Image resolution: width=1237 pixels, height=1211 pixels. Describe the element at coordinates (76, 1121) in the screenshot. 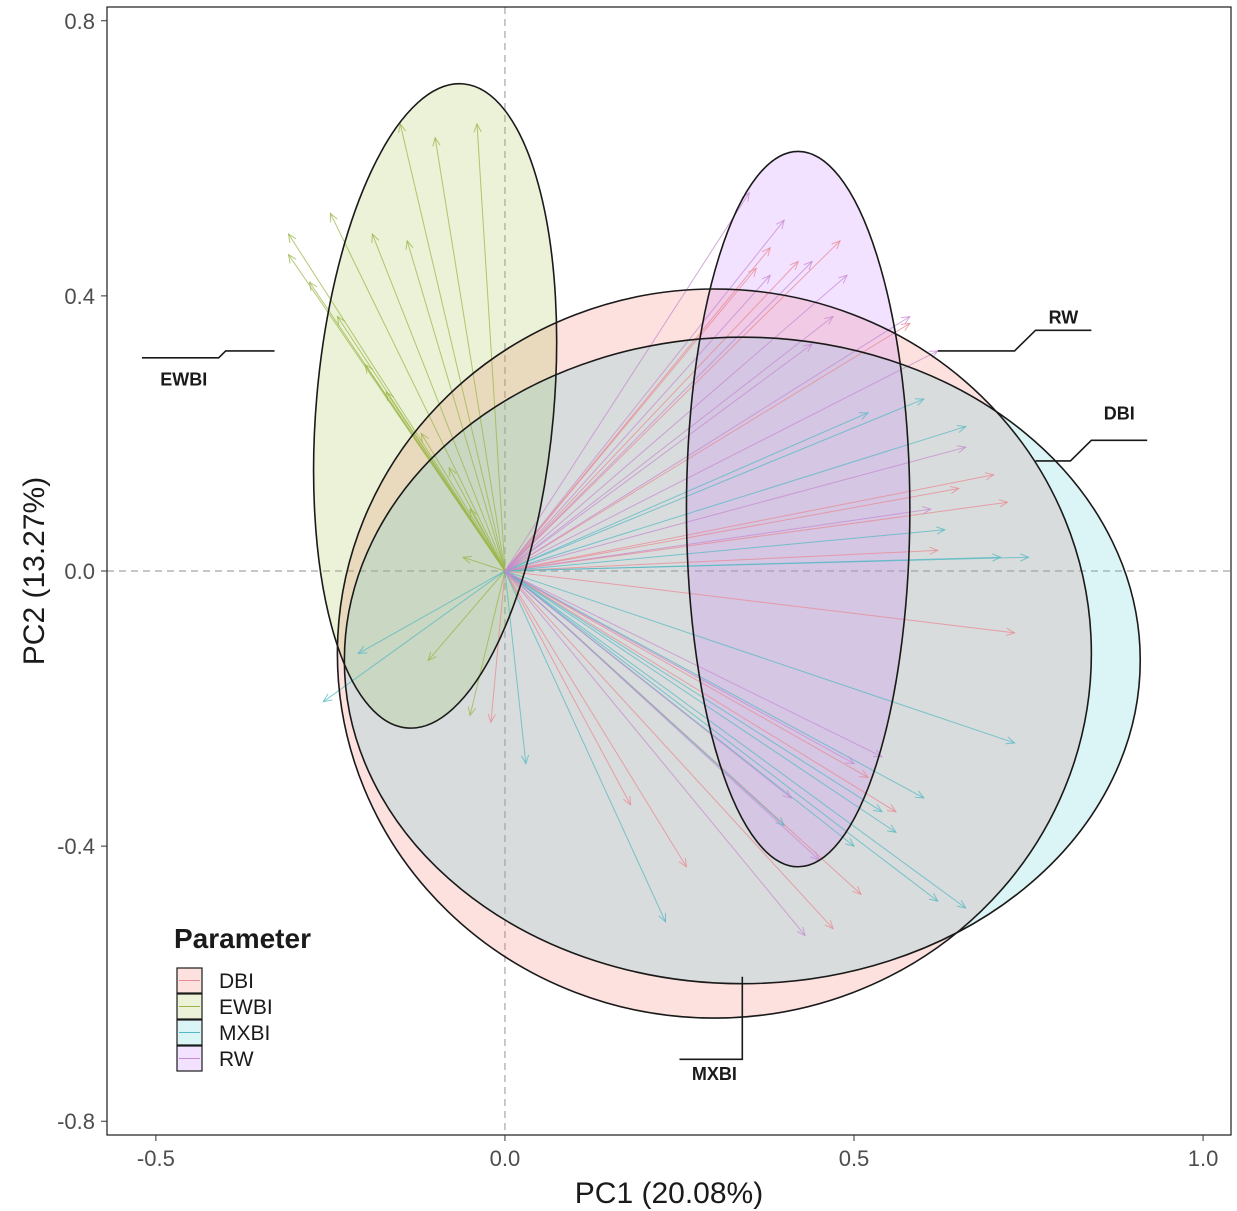

I see `y-tick-label: -0.8` at that location.